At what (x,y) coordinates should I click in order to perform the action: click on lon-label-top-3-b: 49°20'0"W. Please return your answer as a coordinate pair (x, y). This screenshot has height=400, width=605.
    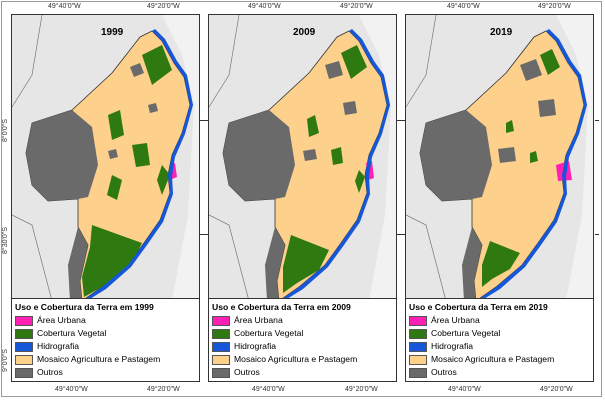
    Looking at the image, I should click on (554, 6).